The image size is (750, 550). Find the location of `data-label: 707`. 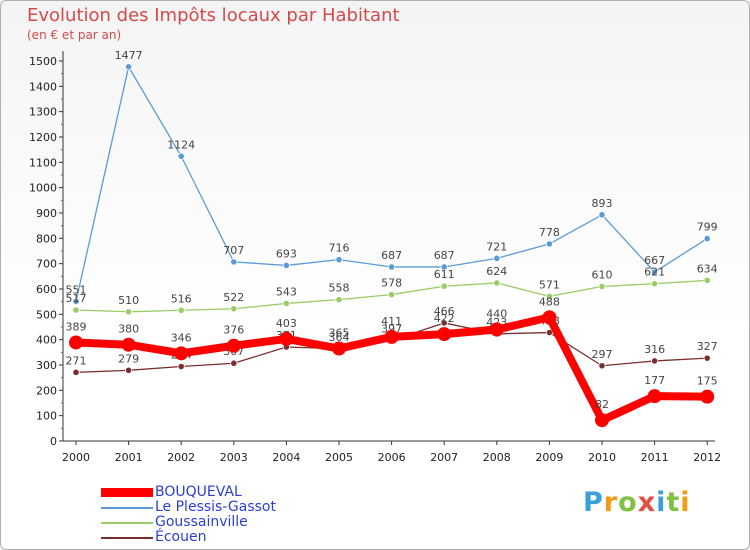

data-label: 707 is located at coordinates (233, 250).